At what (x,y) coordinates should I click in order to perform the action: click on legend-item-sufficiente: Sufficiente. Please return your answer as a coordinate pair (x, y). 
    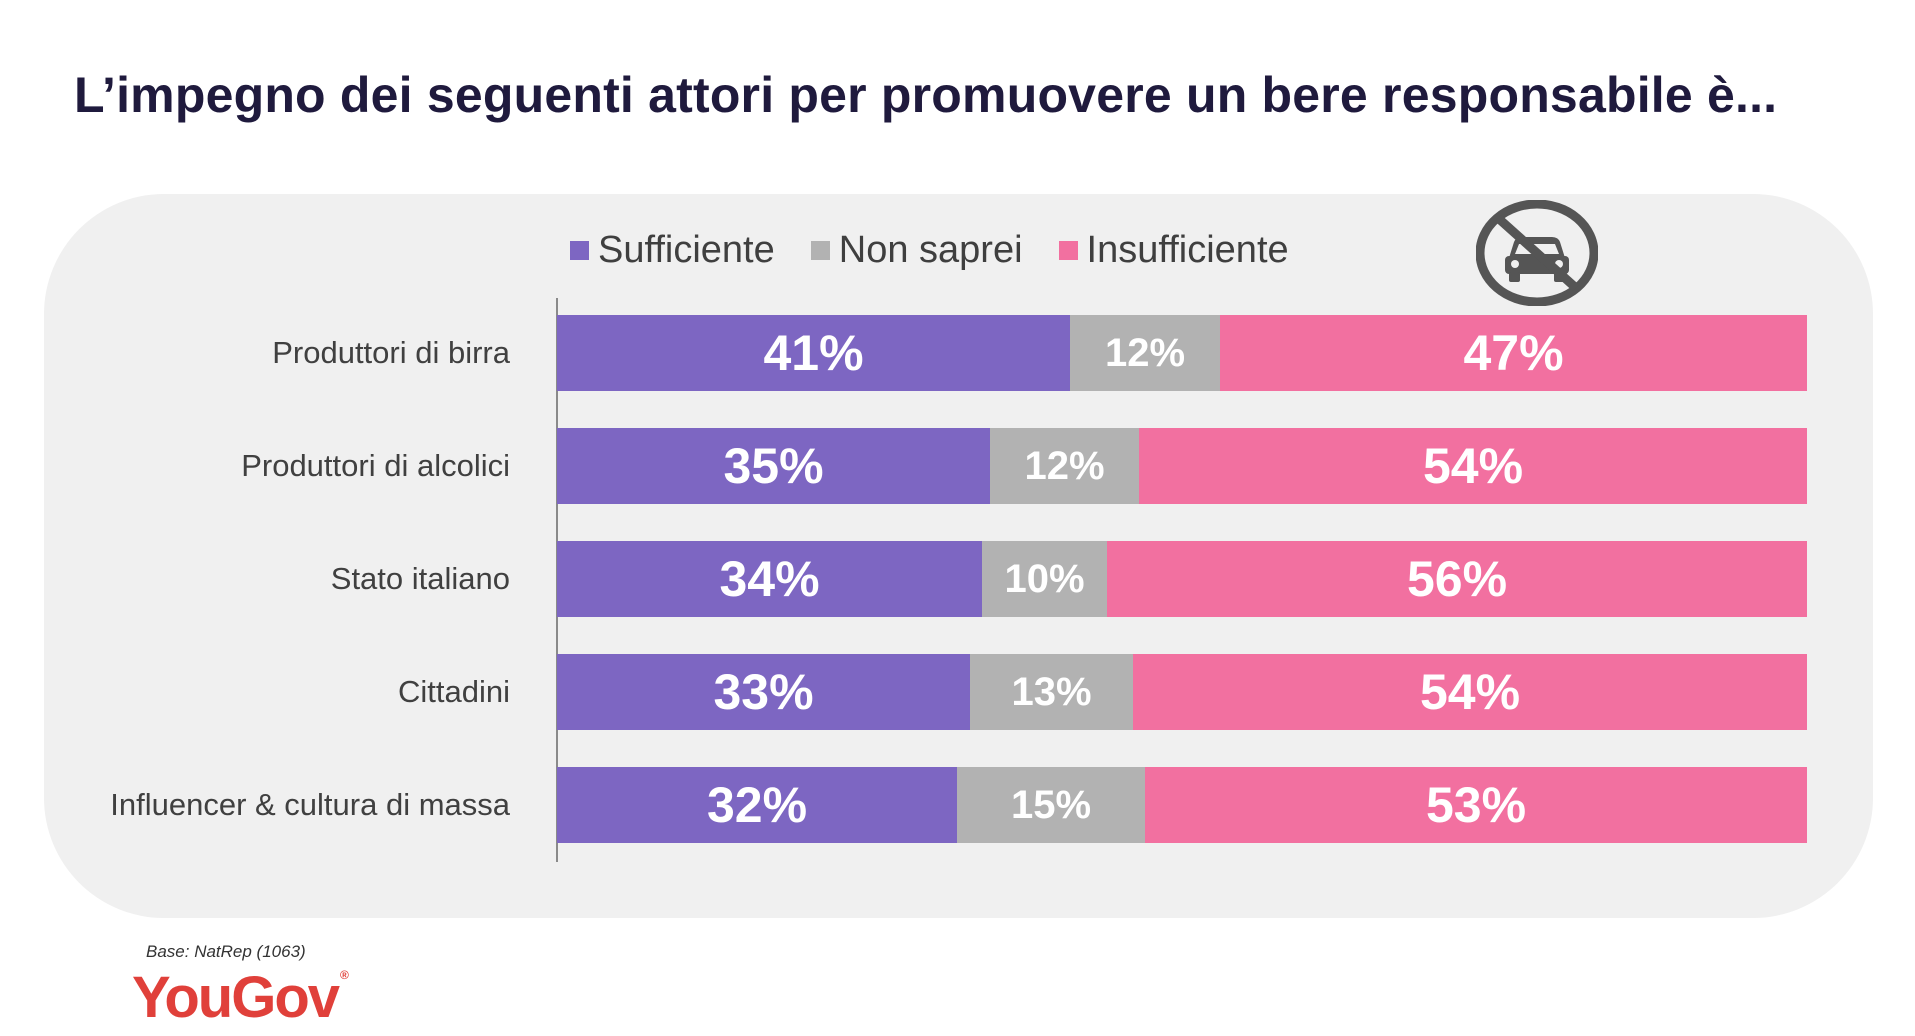
    Looking at the image, I should click on (672, 250).